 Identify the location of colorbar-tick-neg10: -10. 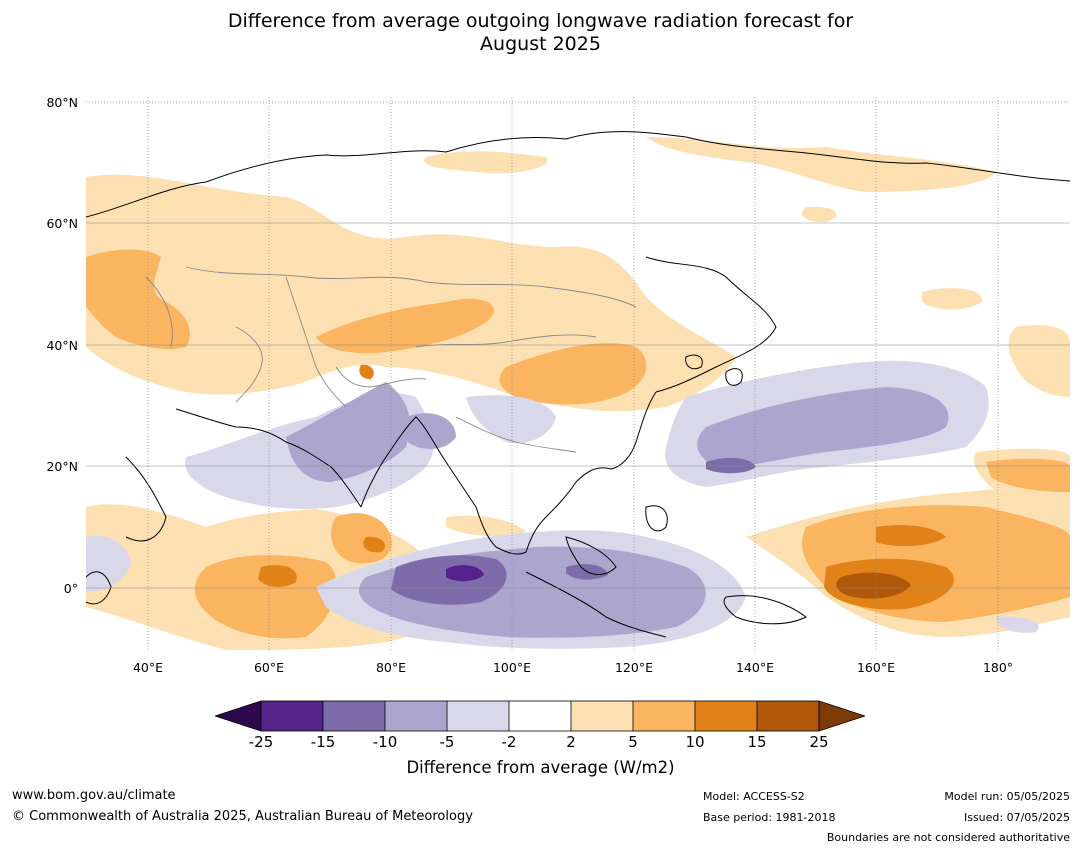
(385, 742).